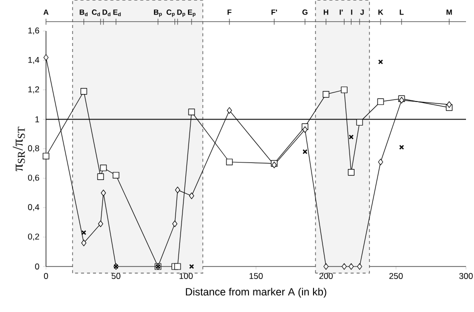 This screenshot has width=474, height=312. Describe the element at coordinates (37, 267) in the screenshot. I see `y-tick-label: 0` at that location.